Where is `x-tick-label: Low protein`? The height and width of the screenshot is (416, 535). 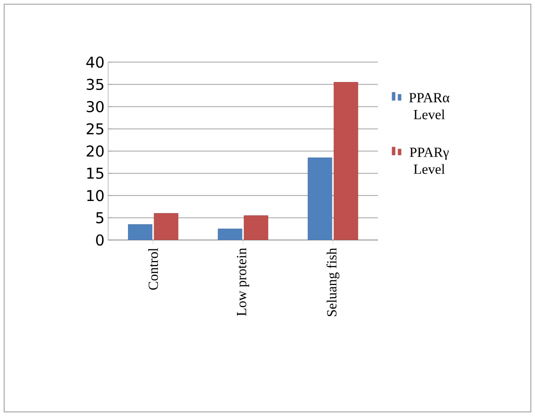 x-tick-label: Low protein is located at coordinates (243, 282).